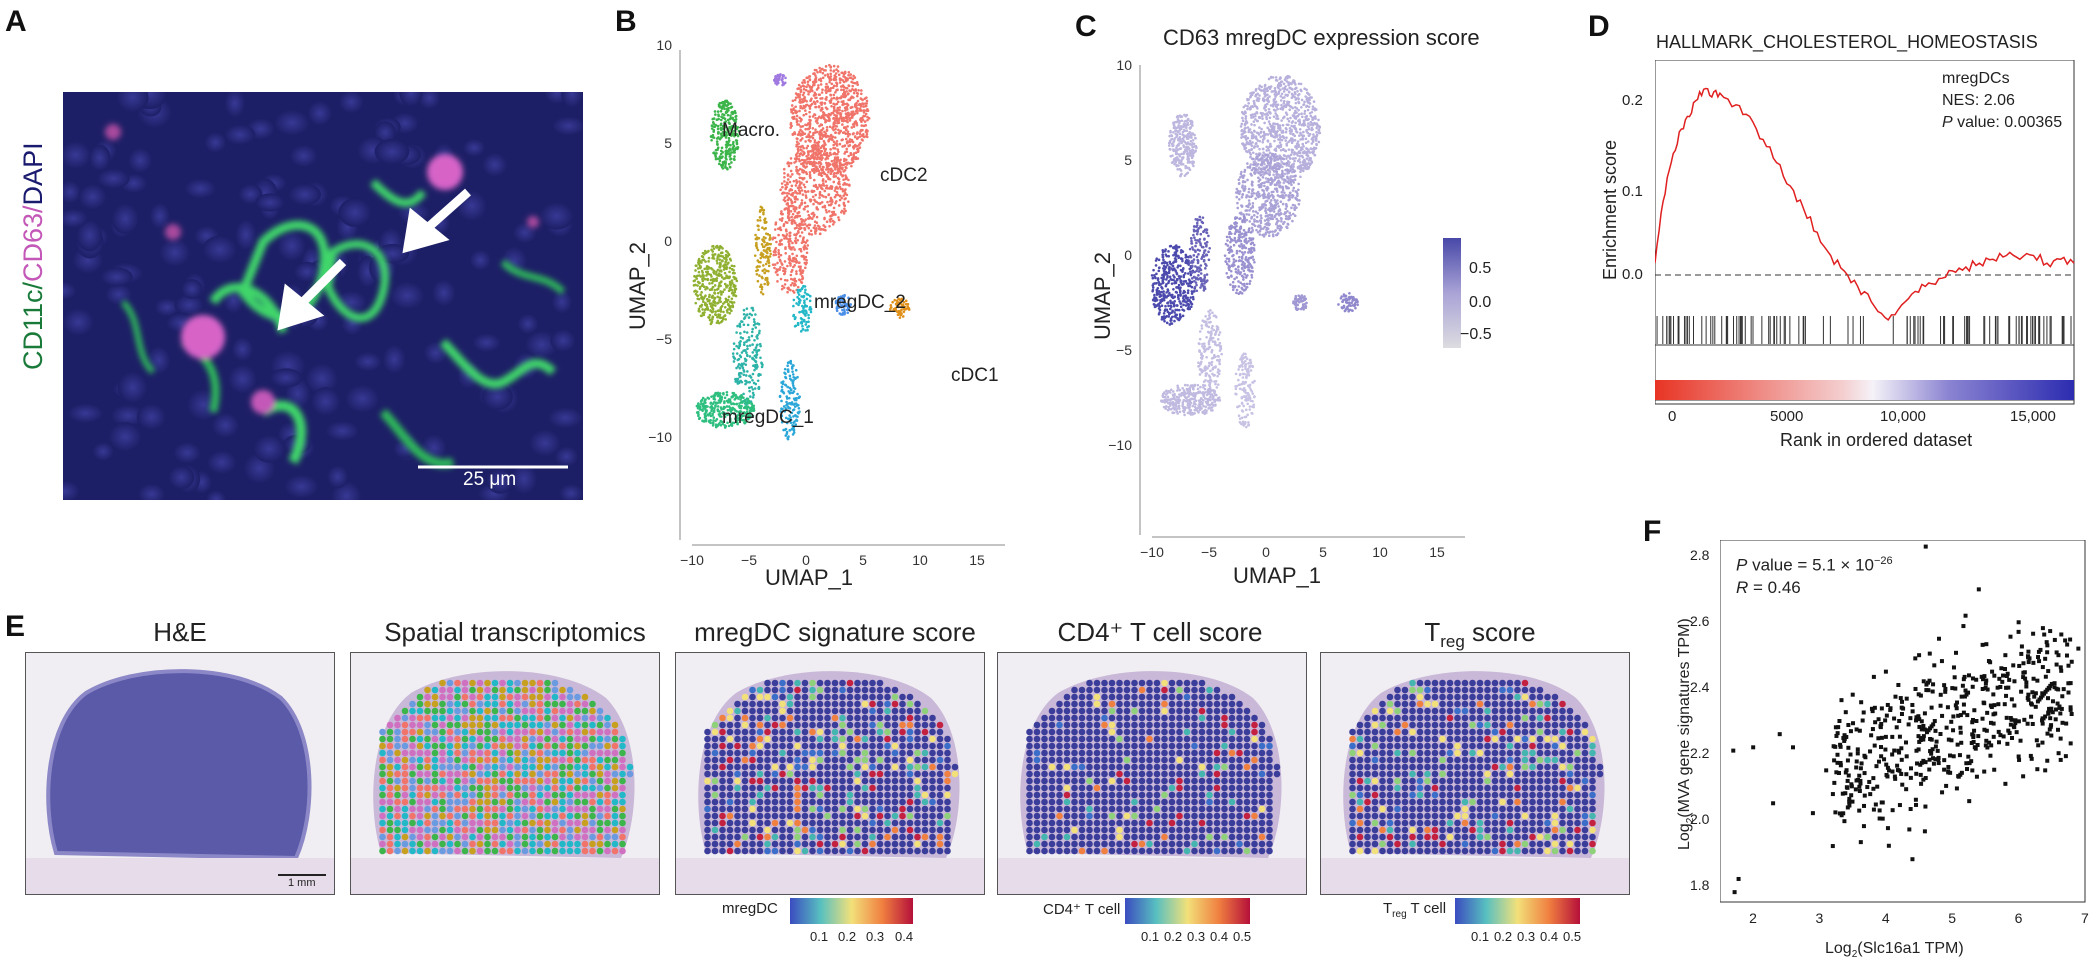 The width and height of the screenshot is (2100, 967). I want to click on y-tick-label: 0, so click(668, 241).